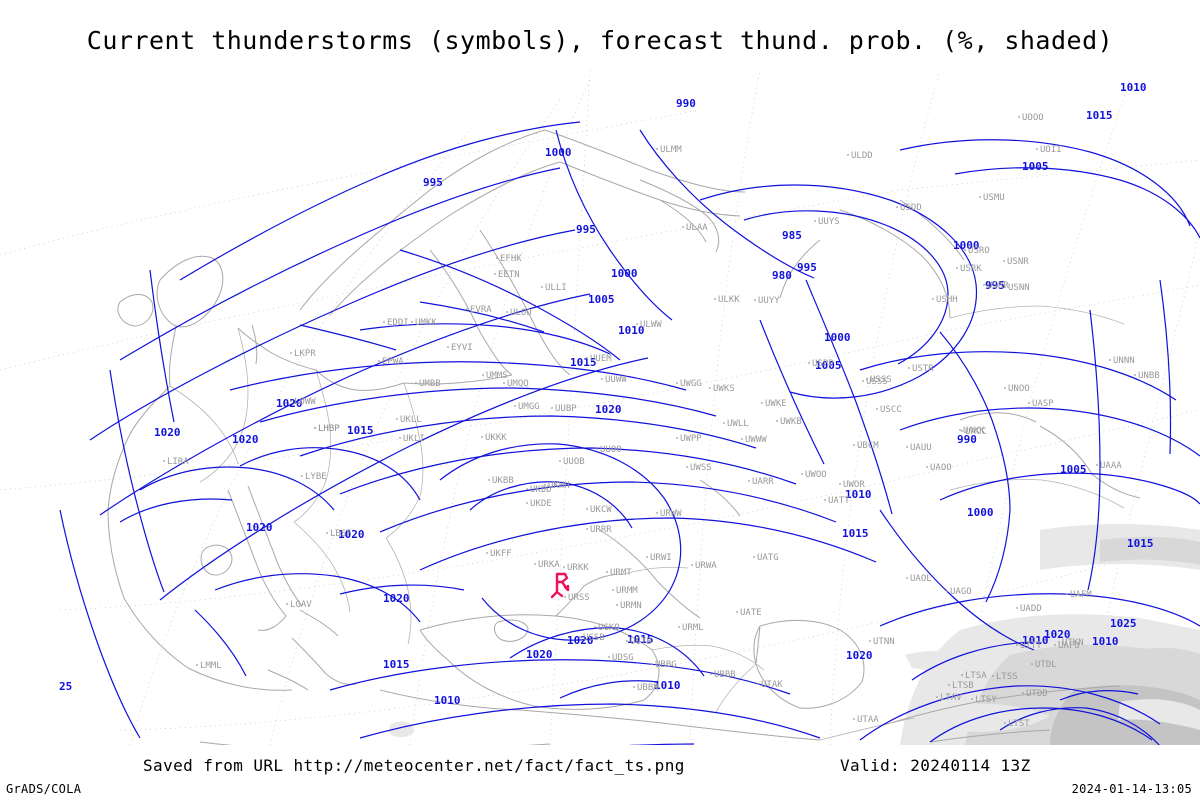 This screenshot has height=800, width=1200. I want to click on isobar-label: 985, so click(792, 235).